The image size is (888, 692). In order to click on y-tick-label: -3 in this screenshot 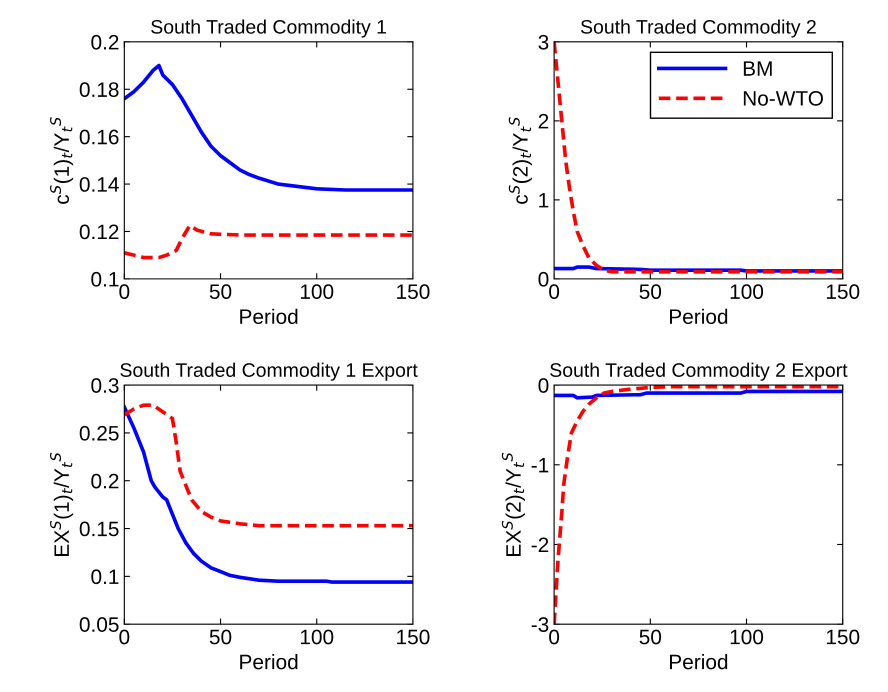, I will do `click(540, 624)`.